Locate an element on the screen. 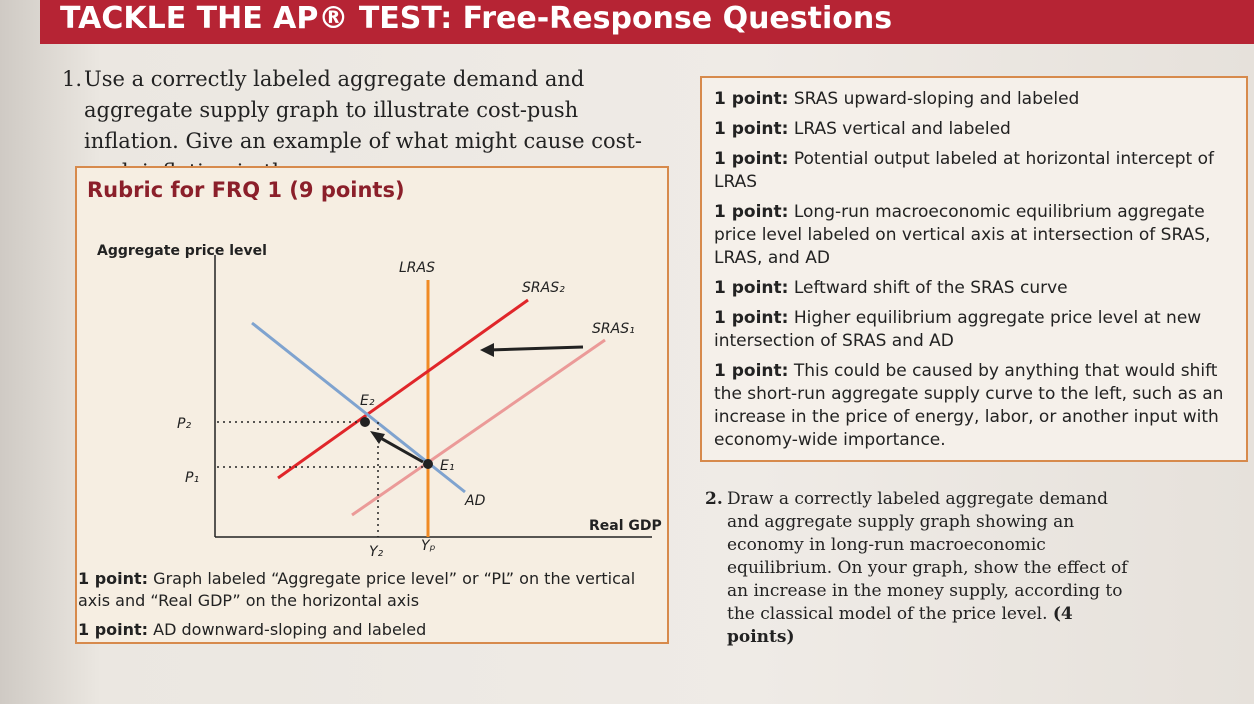 The height and width of the screenshot is (704, 1254). curve-label: AD is located at coordinates (475, 501).